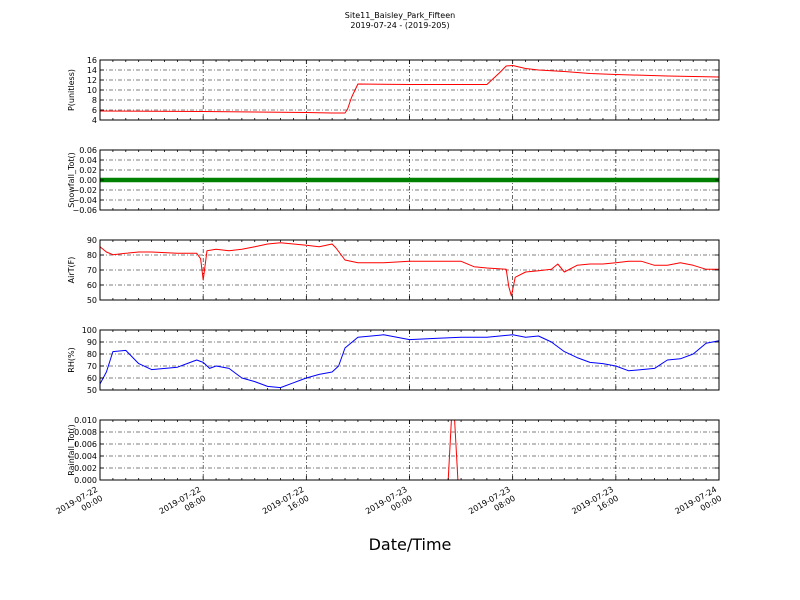 The height and width of the screenshot is (600, 800). What do you see at coordinates (88, 150) in the screenshot?
I see `y-tick-label: 0.06` at bounding box center [88, 150].